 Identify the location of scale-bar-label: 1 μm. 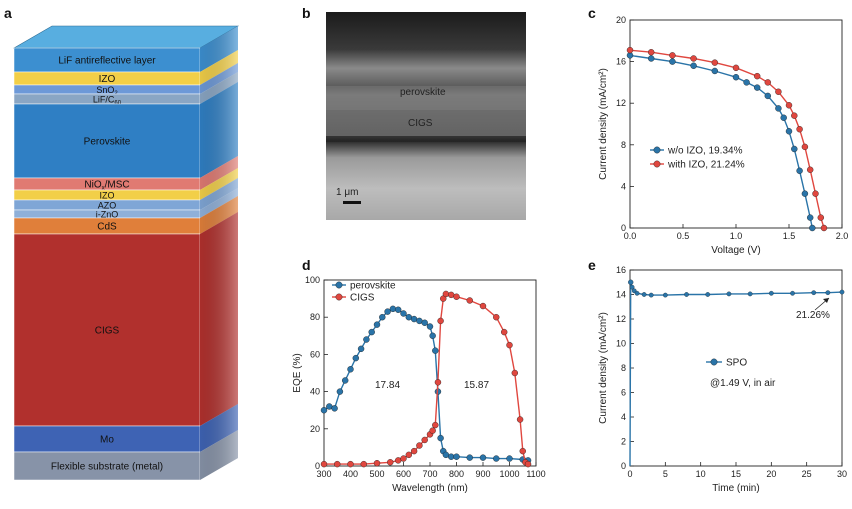
(347, 192).